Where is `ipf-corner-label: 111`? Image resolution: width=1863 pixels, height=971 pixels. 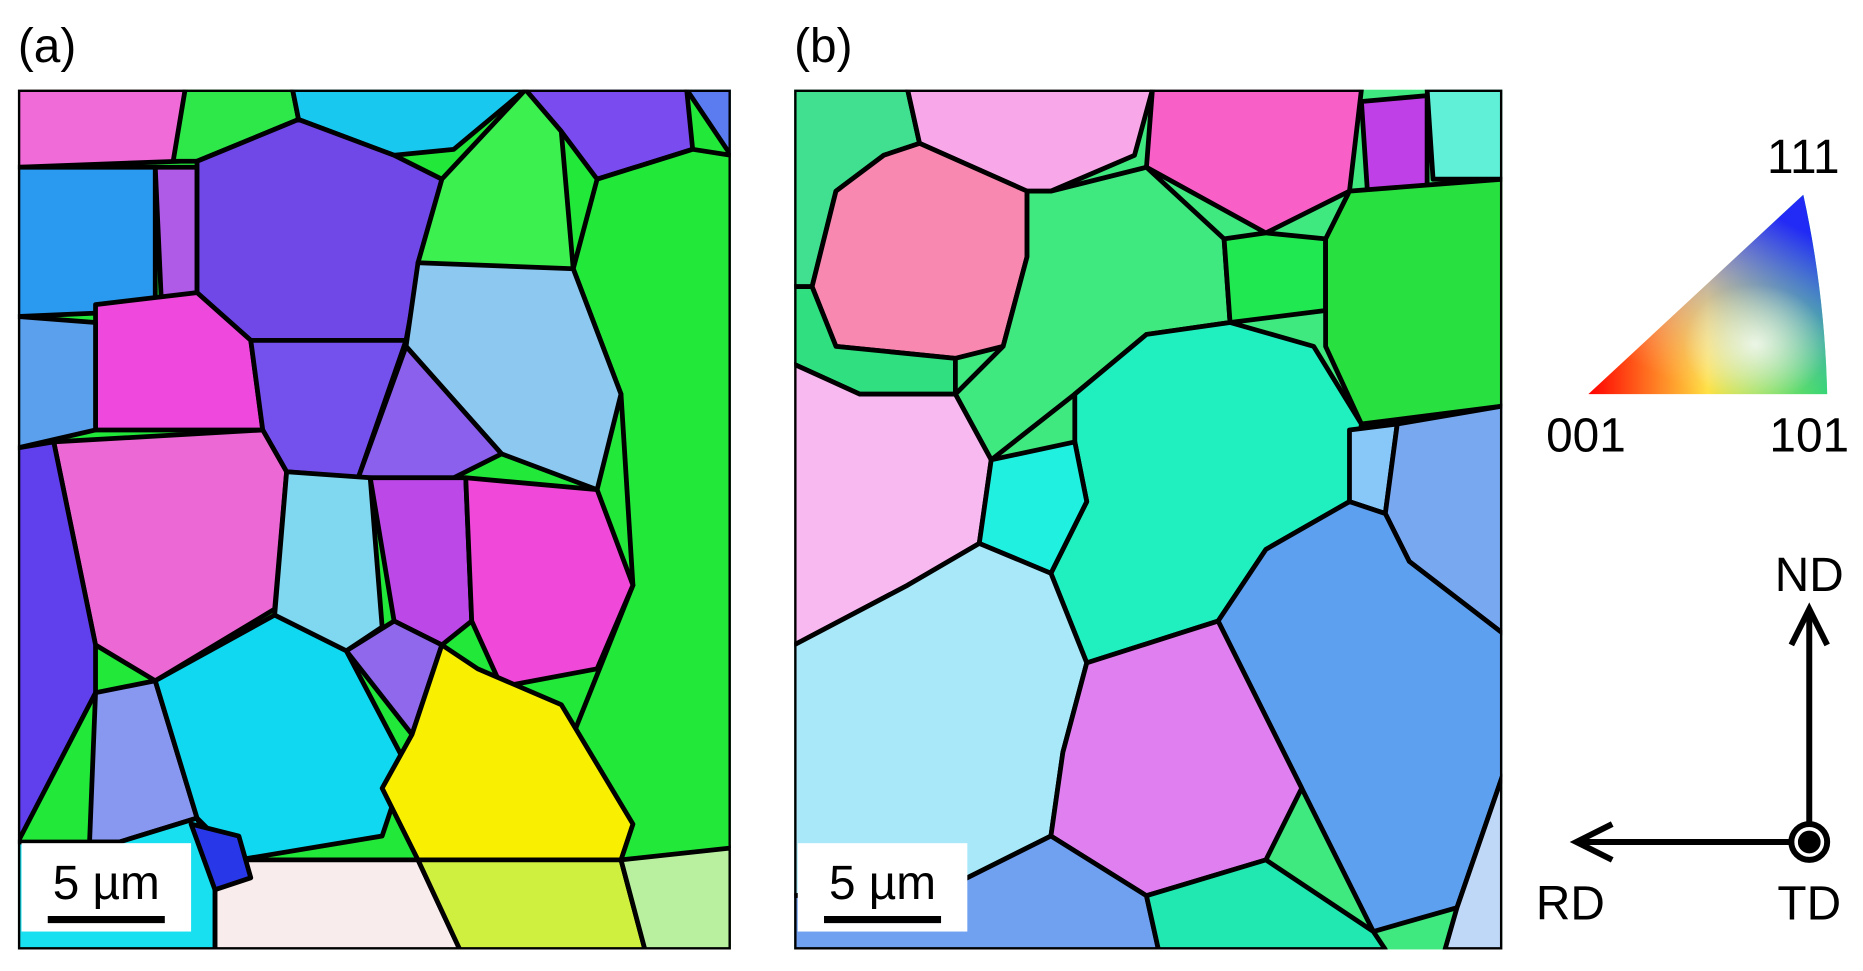 ipf-corner-label: 111 is located at coordinates (1803, 157).